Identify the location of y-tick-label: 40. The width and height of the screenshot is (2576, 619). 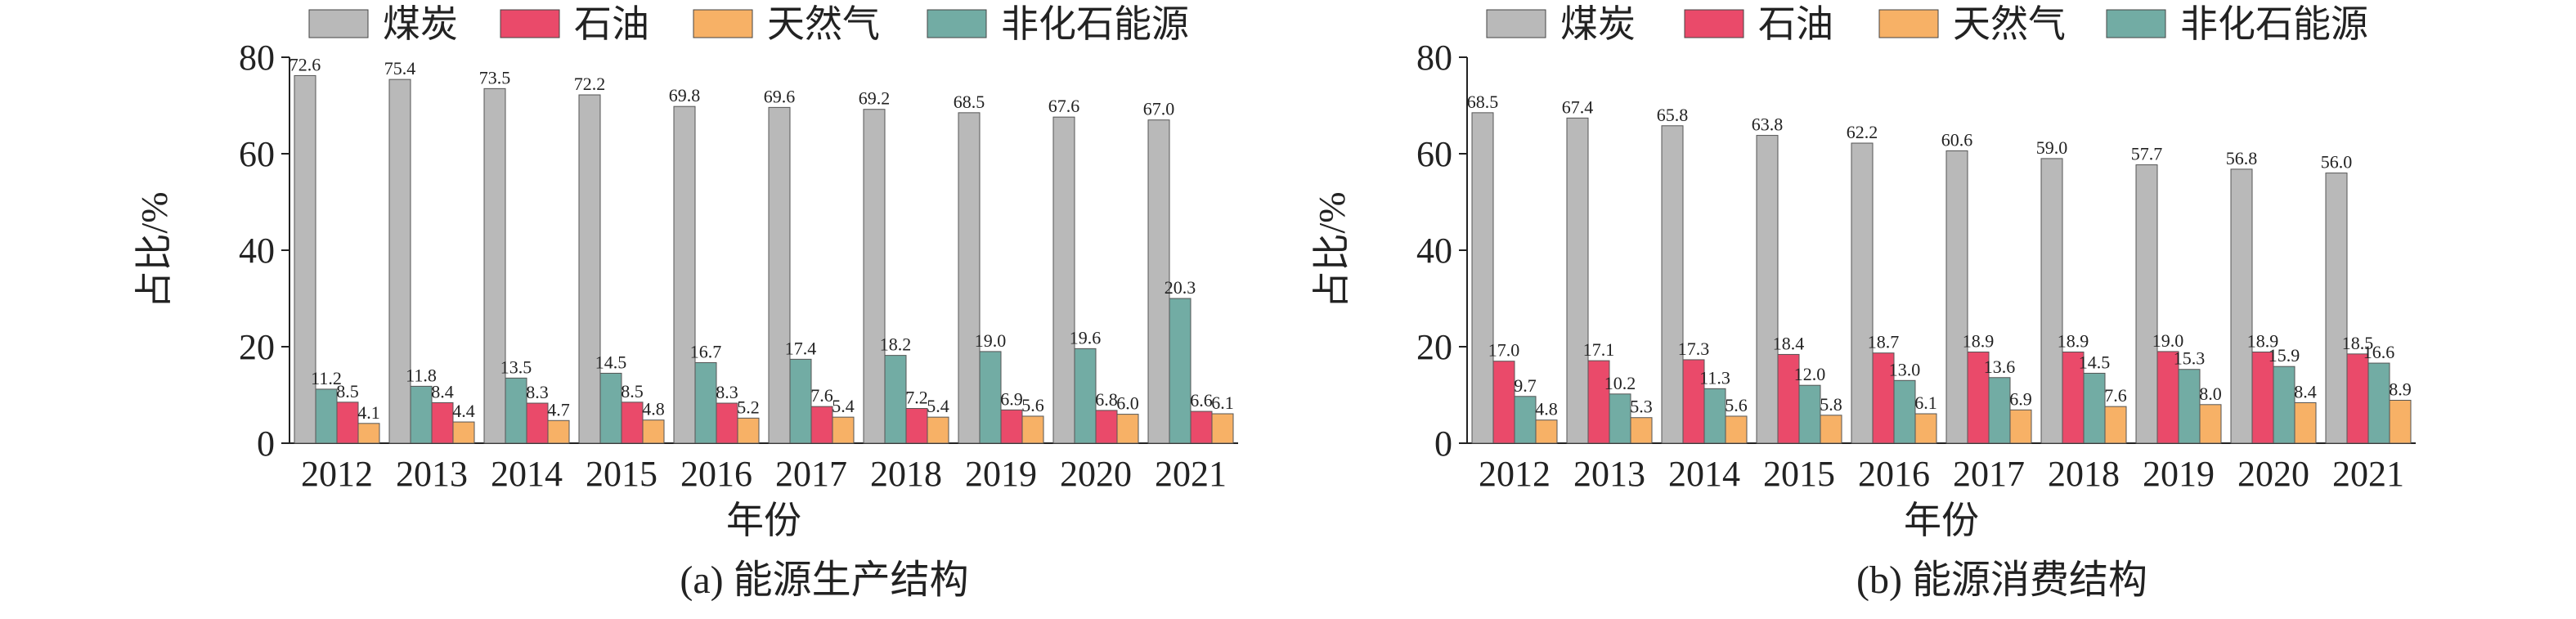
(1434, 251).